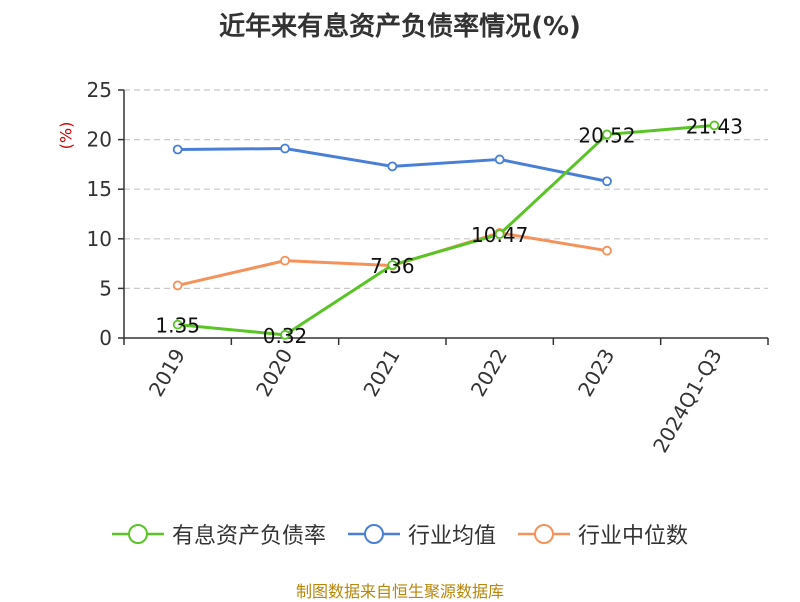 The width and height of the screenshot is (800, 602). I want to click on chart-title: 近年来有息资产负债率情况(%), so click(400, 27).